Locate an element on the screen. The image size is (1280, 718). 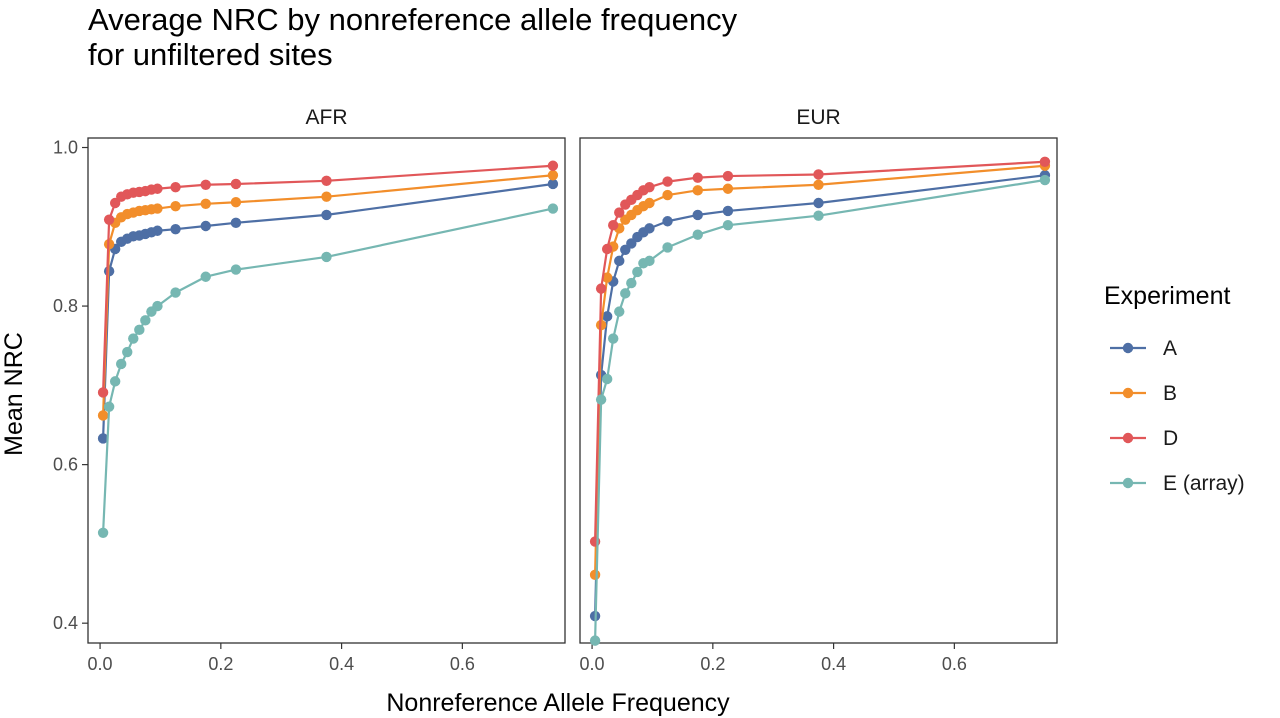
legend: Experiment ABD E (array) is located at coordinates (1174, 388).